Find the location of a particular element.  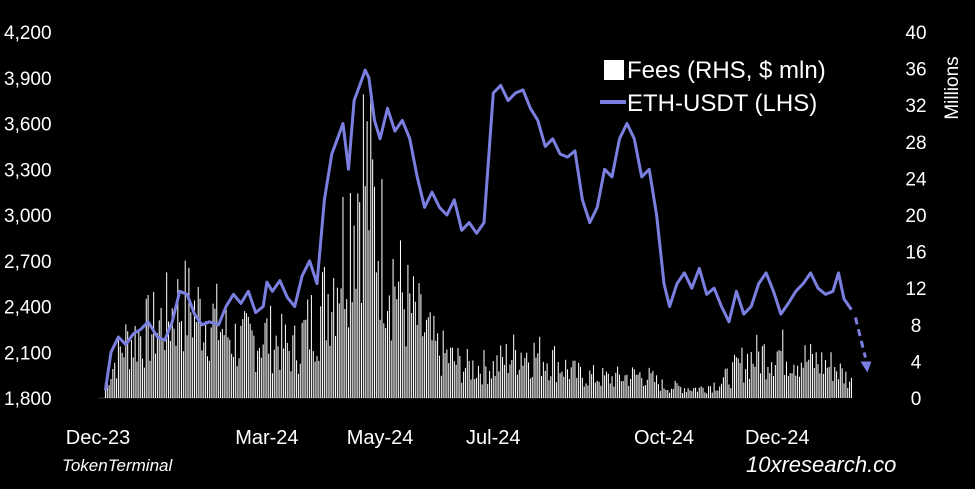

x-tick-label: May-24 is located at coordinates (380, 438).